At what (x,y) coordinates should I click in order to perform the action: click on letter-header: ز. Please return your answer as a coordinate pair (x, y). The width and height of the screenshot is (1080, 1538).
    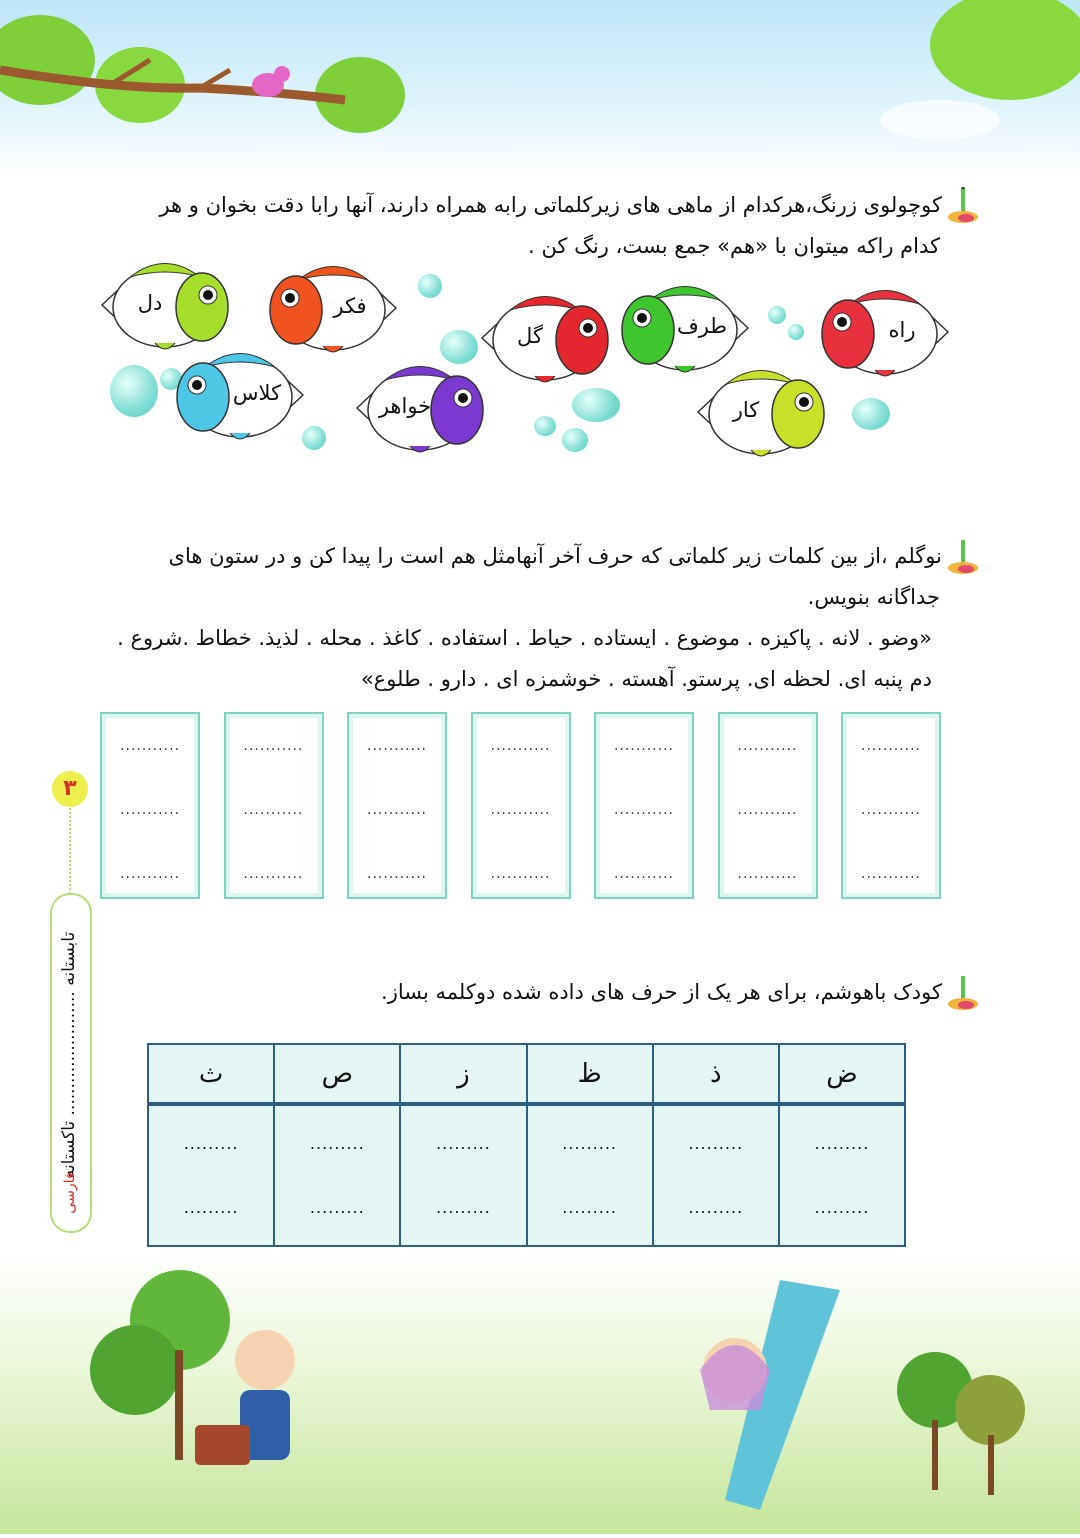
    Looking at the image, I should click on (463, 1074).